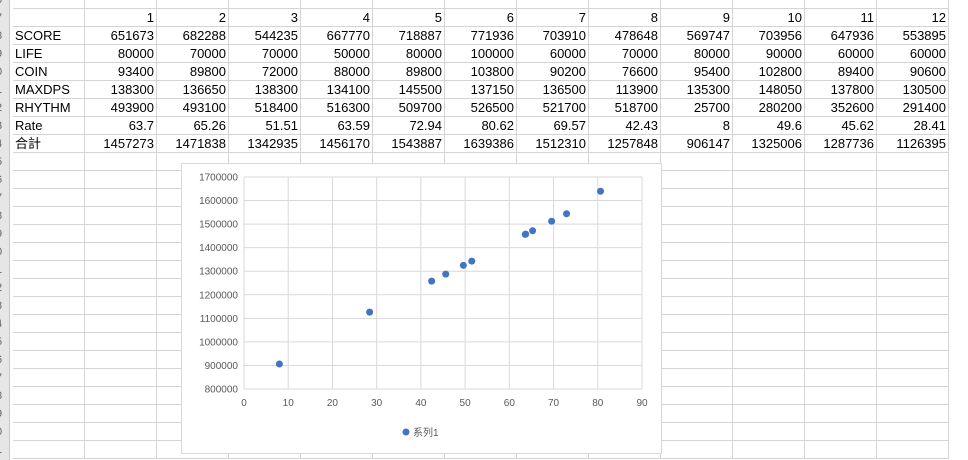 Image resolution: width=968 pixels, height=460 pixels. Describe the element at coordinates (769, 108) in the screenshot. I see `data-cell: 280200` at that location.